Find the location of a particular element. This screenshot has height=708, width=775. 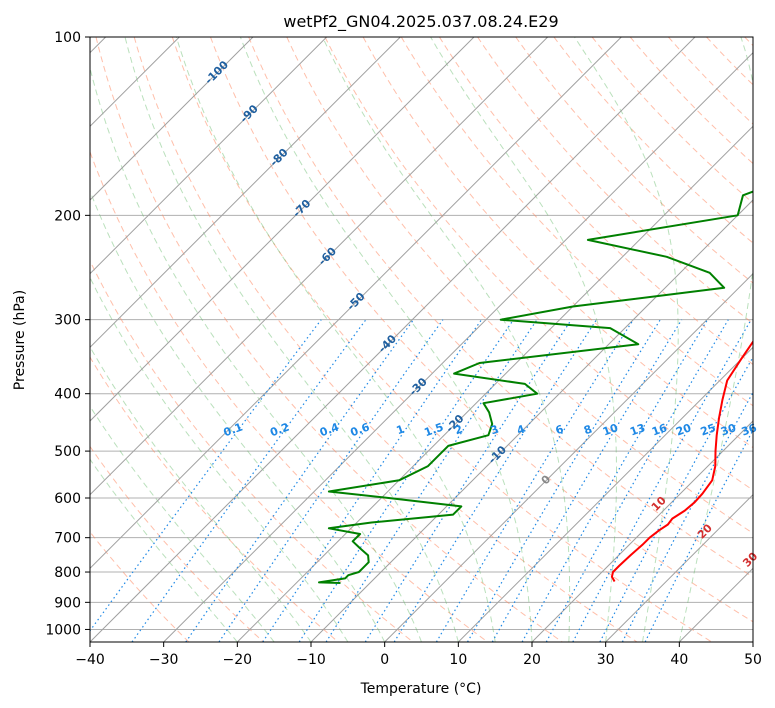

mixing-ratio-label: 36 is located at coordinates (749, 430).